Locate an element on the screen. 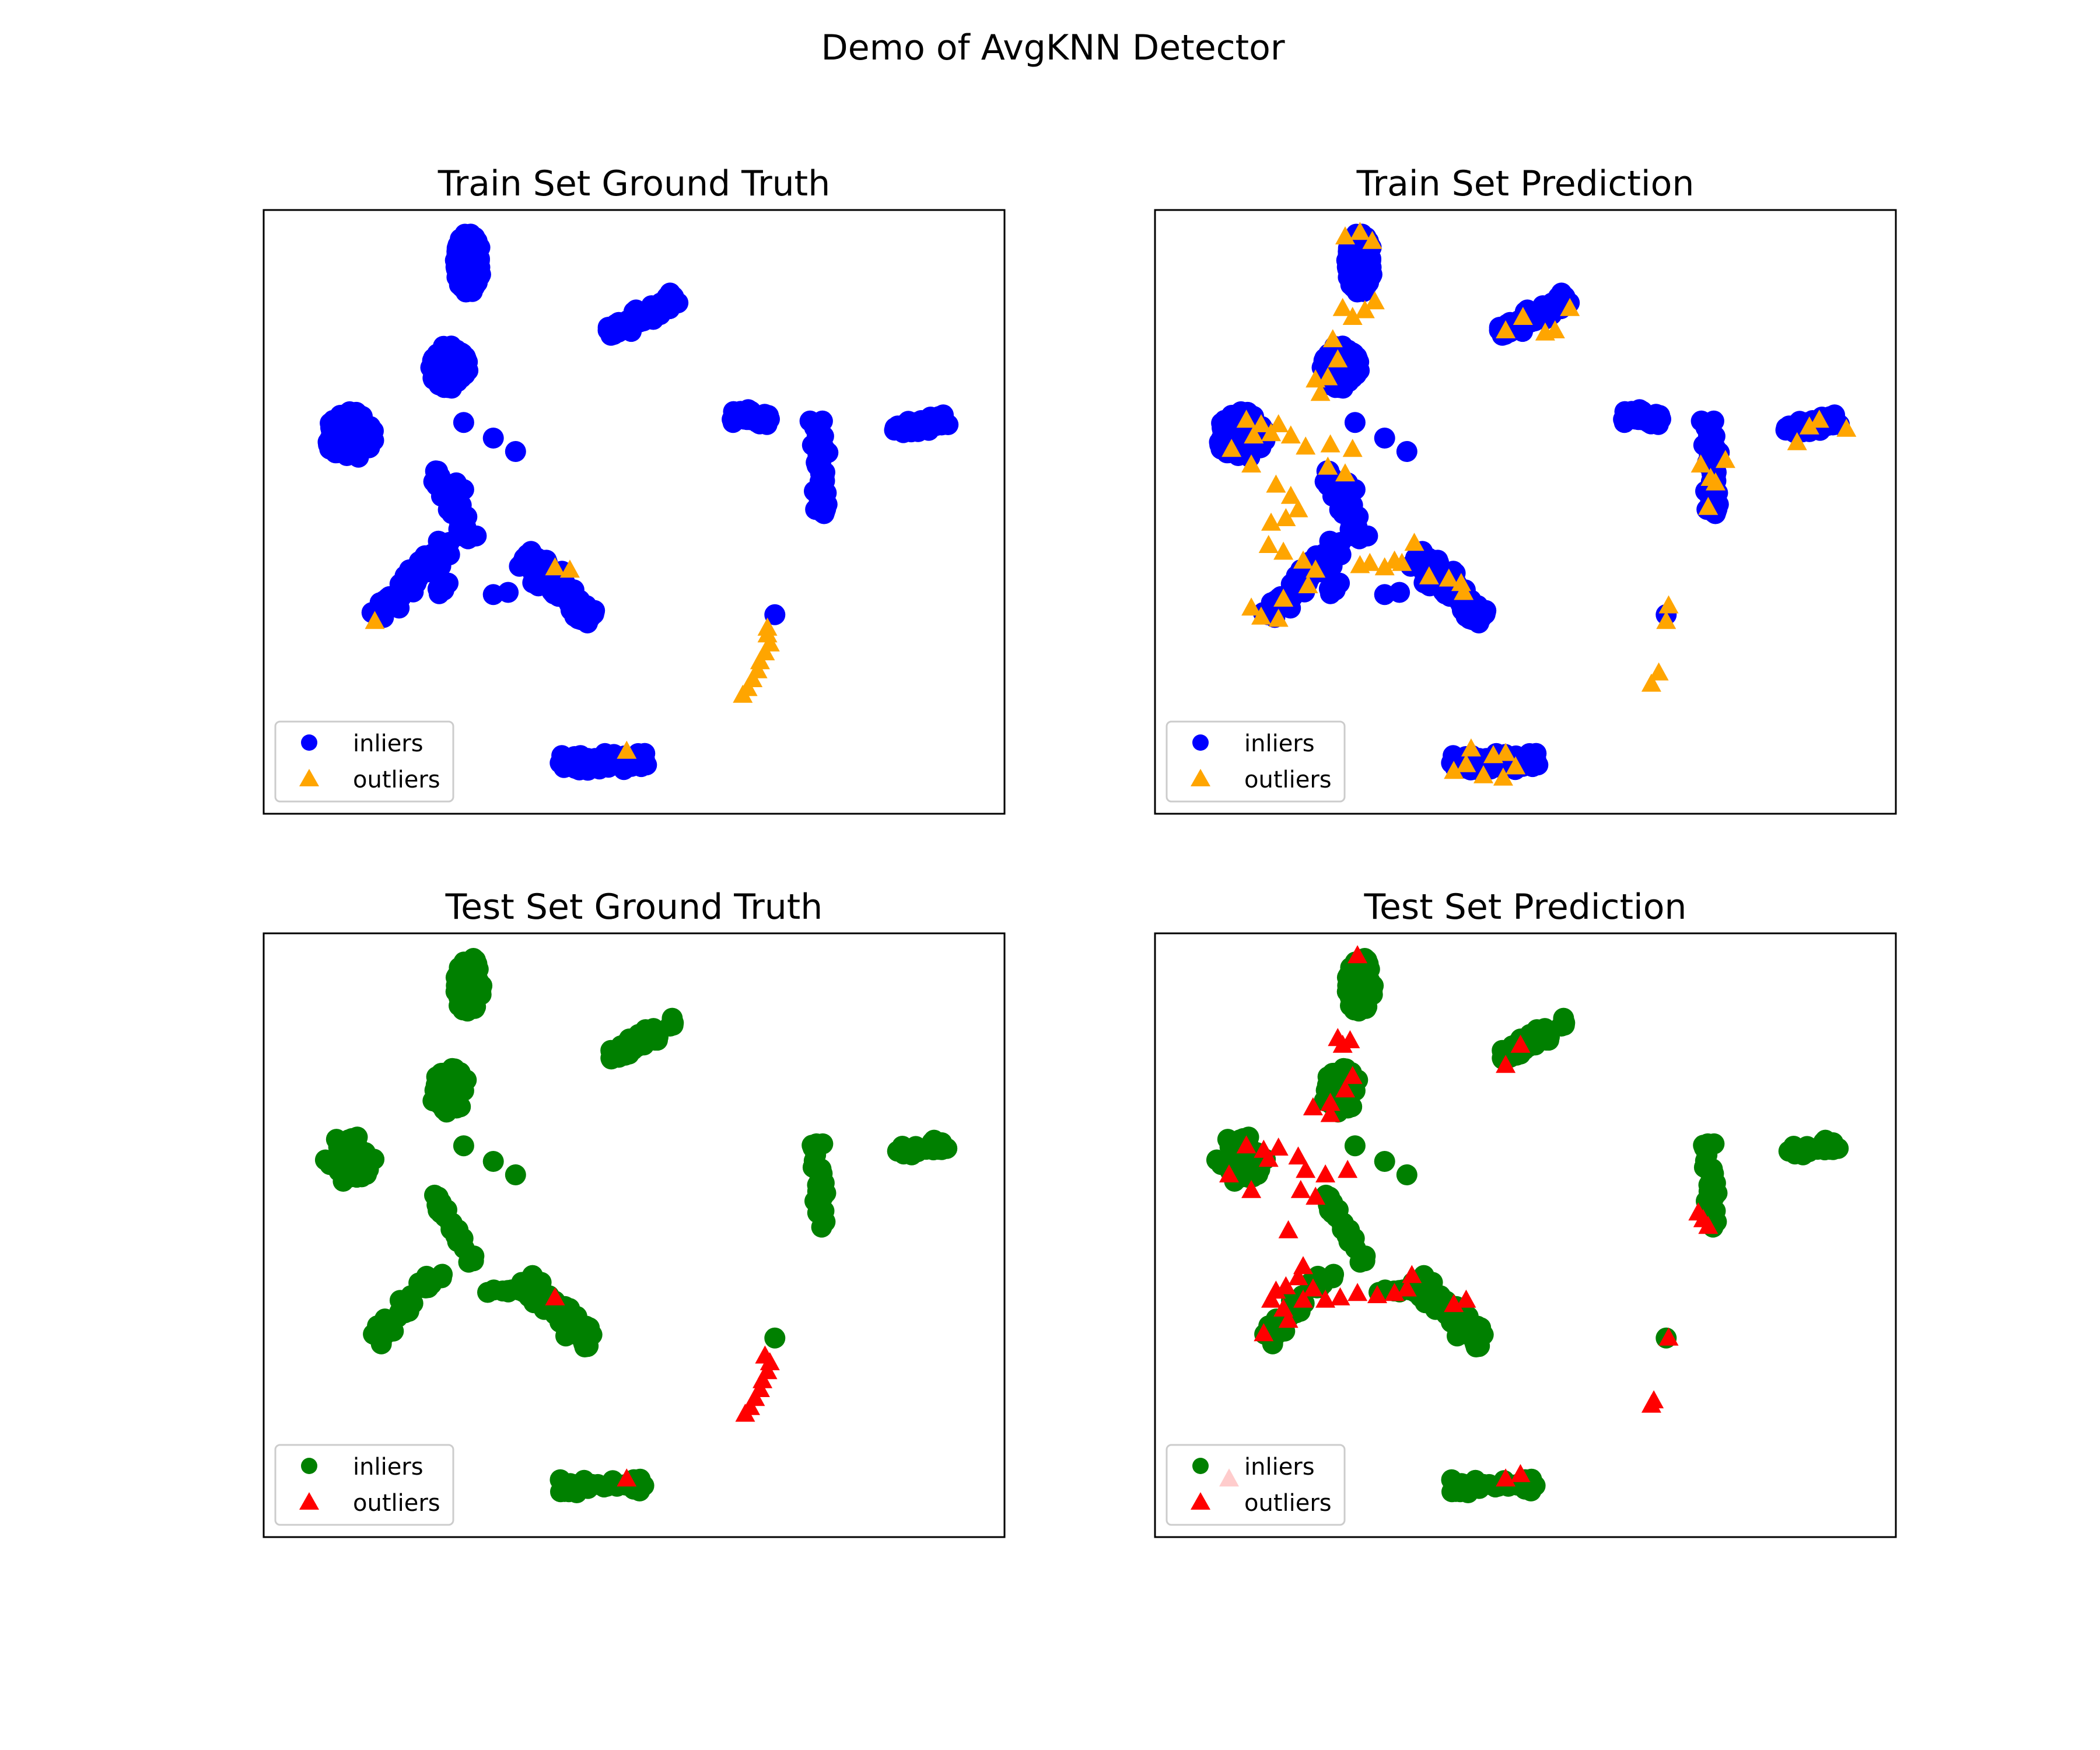 The image size is (2100, 1750). legend: inliers outliers is located at coordinates (1256, 761).